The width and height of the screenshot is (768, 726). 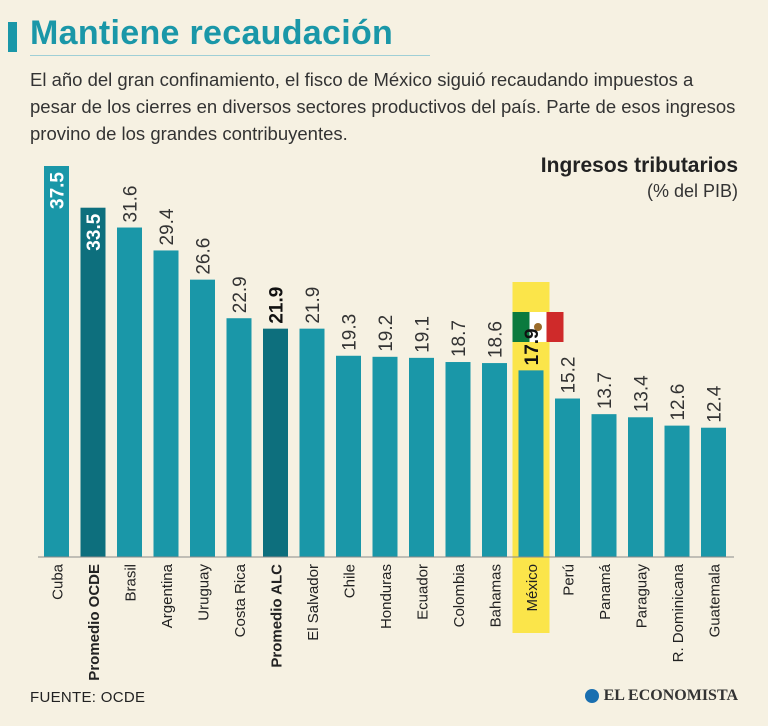 I want to click on bar-colombia, so click(x=458, y=459).